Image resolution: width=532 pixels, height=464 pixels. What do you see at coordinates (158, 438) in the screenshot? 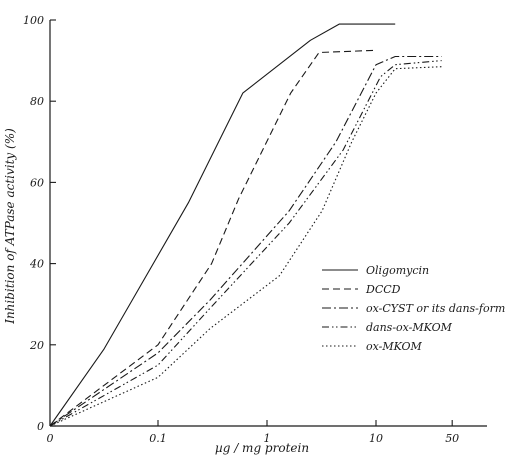
I see `x-tick-label: 0.1` at bounding box center [158, 438].